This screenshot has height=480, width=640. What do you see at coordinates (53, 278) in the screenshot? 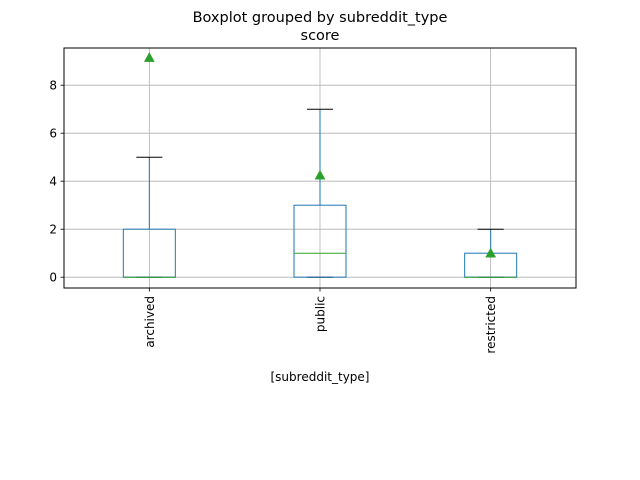
I see `y-tick-label: 0` at bounding box center [53, 278].